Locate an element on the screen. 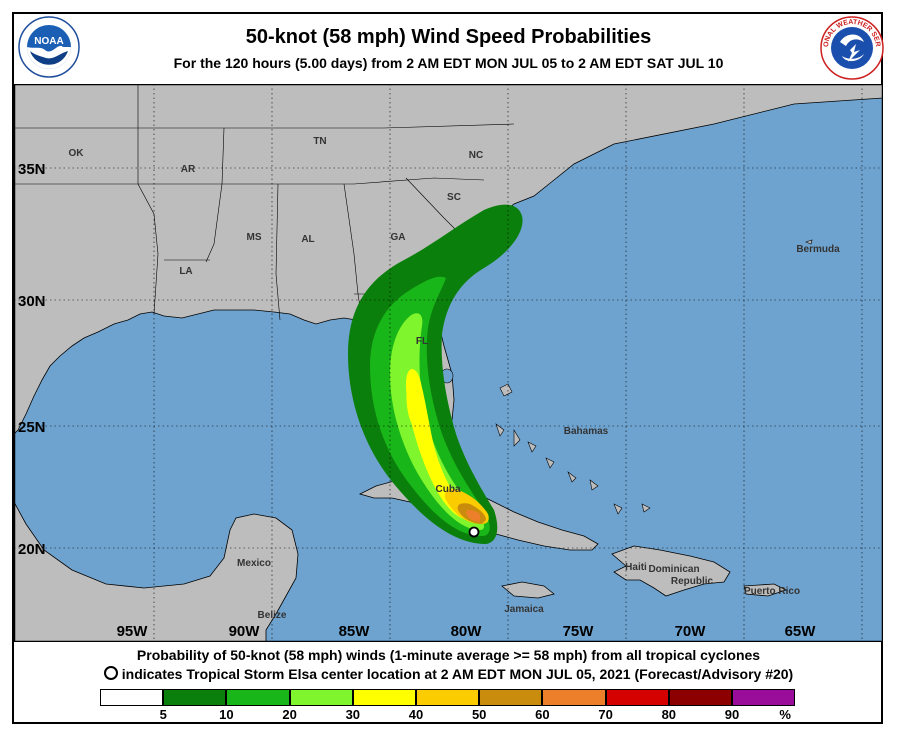  color-legend: 5 10 20 30 40 50 60 70 80 90% is located at coordinates (450, 706).